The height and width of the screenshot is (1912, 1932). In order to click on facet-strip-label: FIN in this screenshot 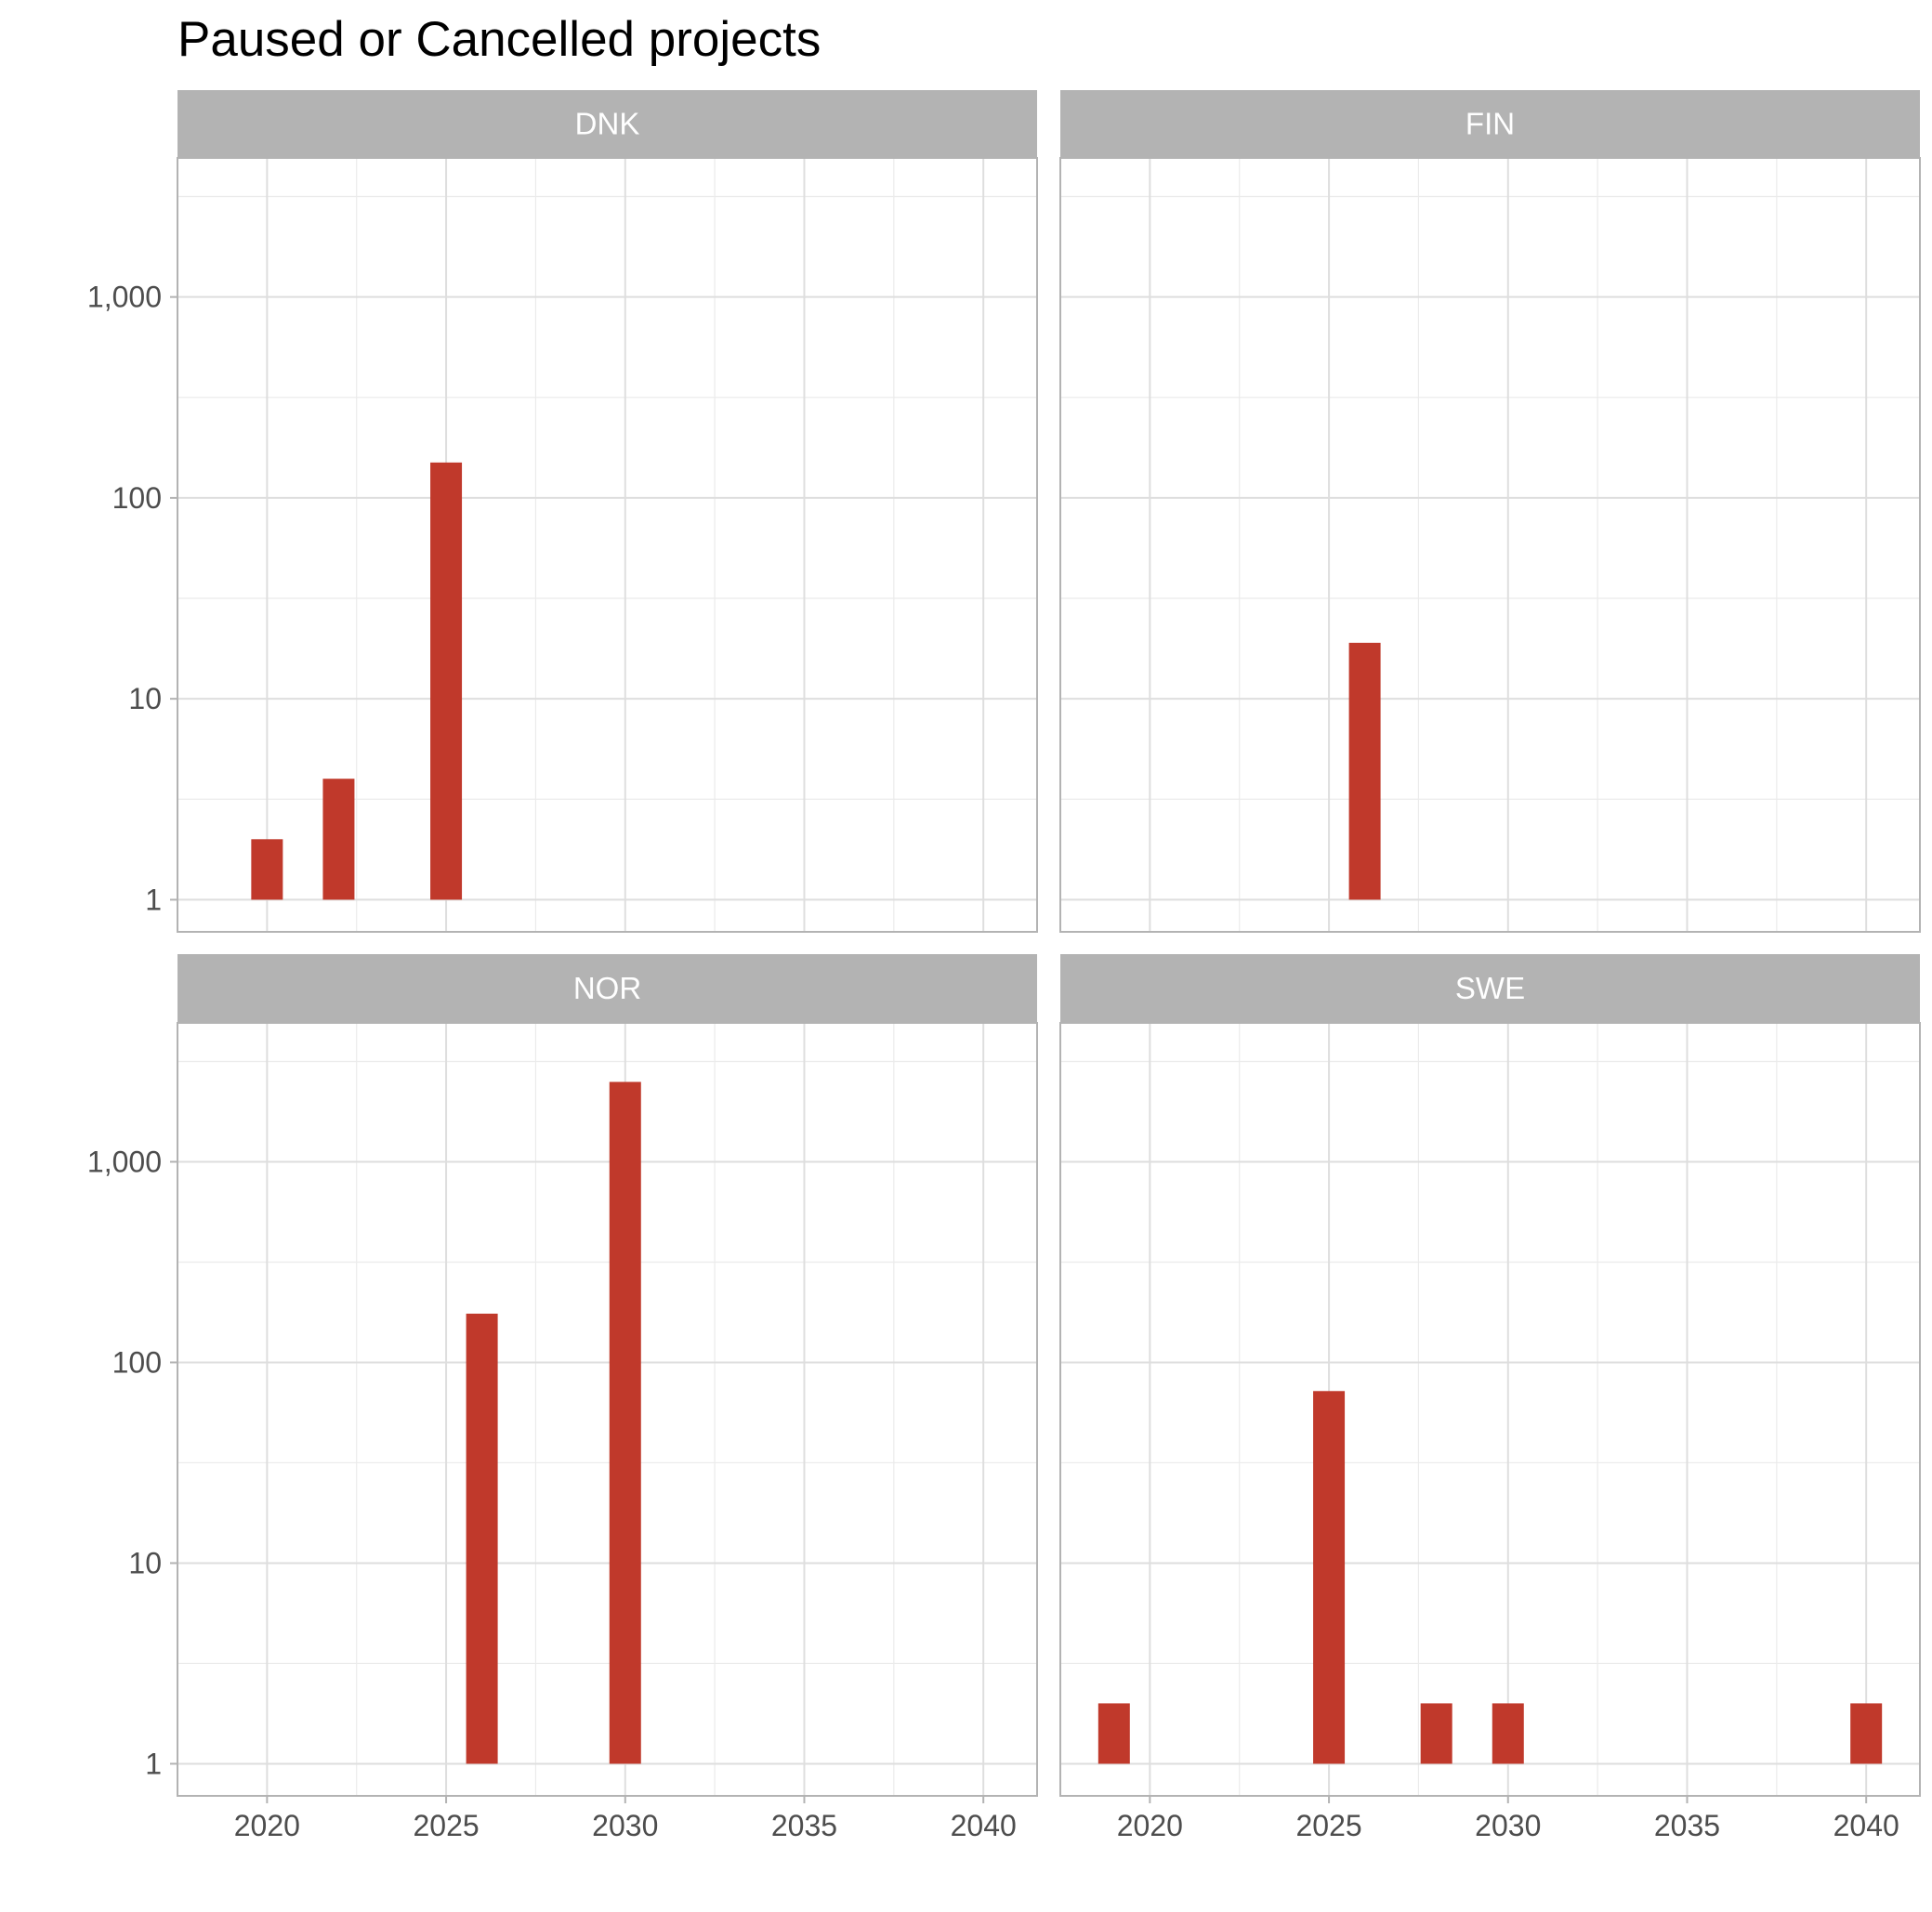, I will do `click(1490, 124)`.